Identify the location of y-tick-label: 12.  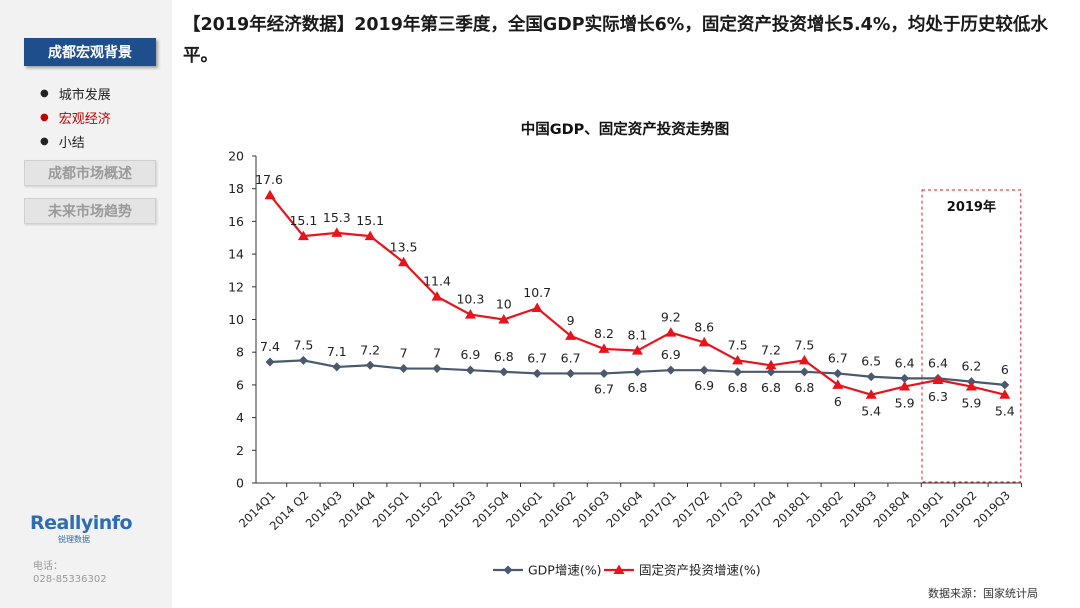
(236, 286).